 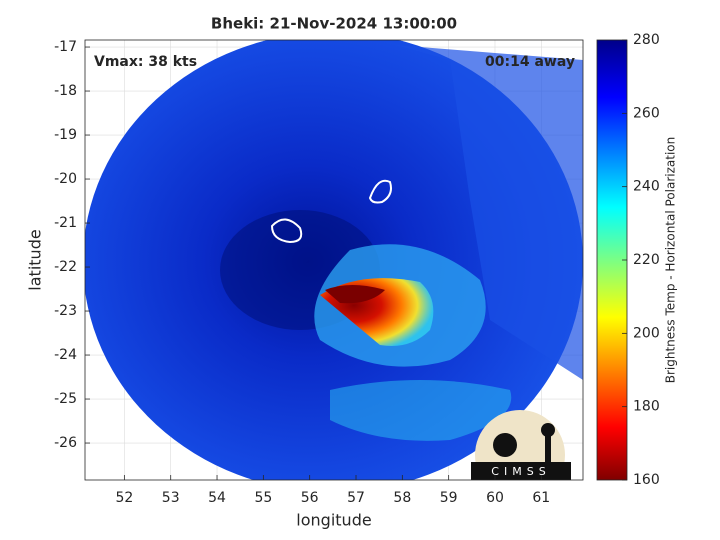 I want to click on x-tick-label: 57, so click(x=356, y=498).